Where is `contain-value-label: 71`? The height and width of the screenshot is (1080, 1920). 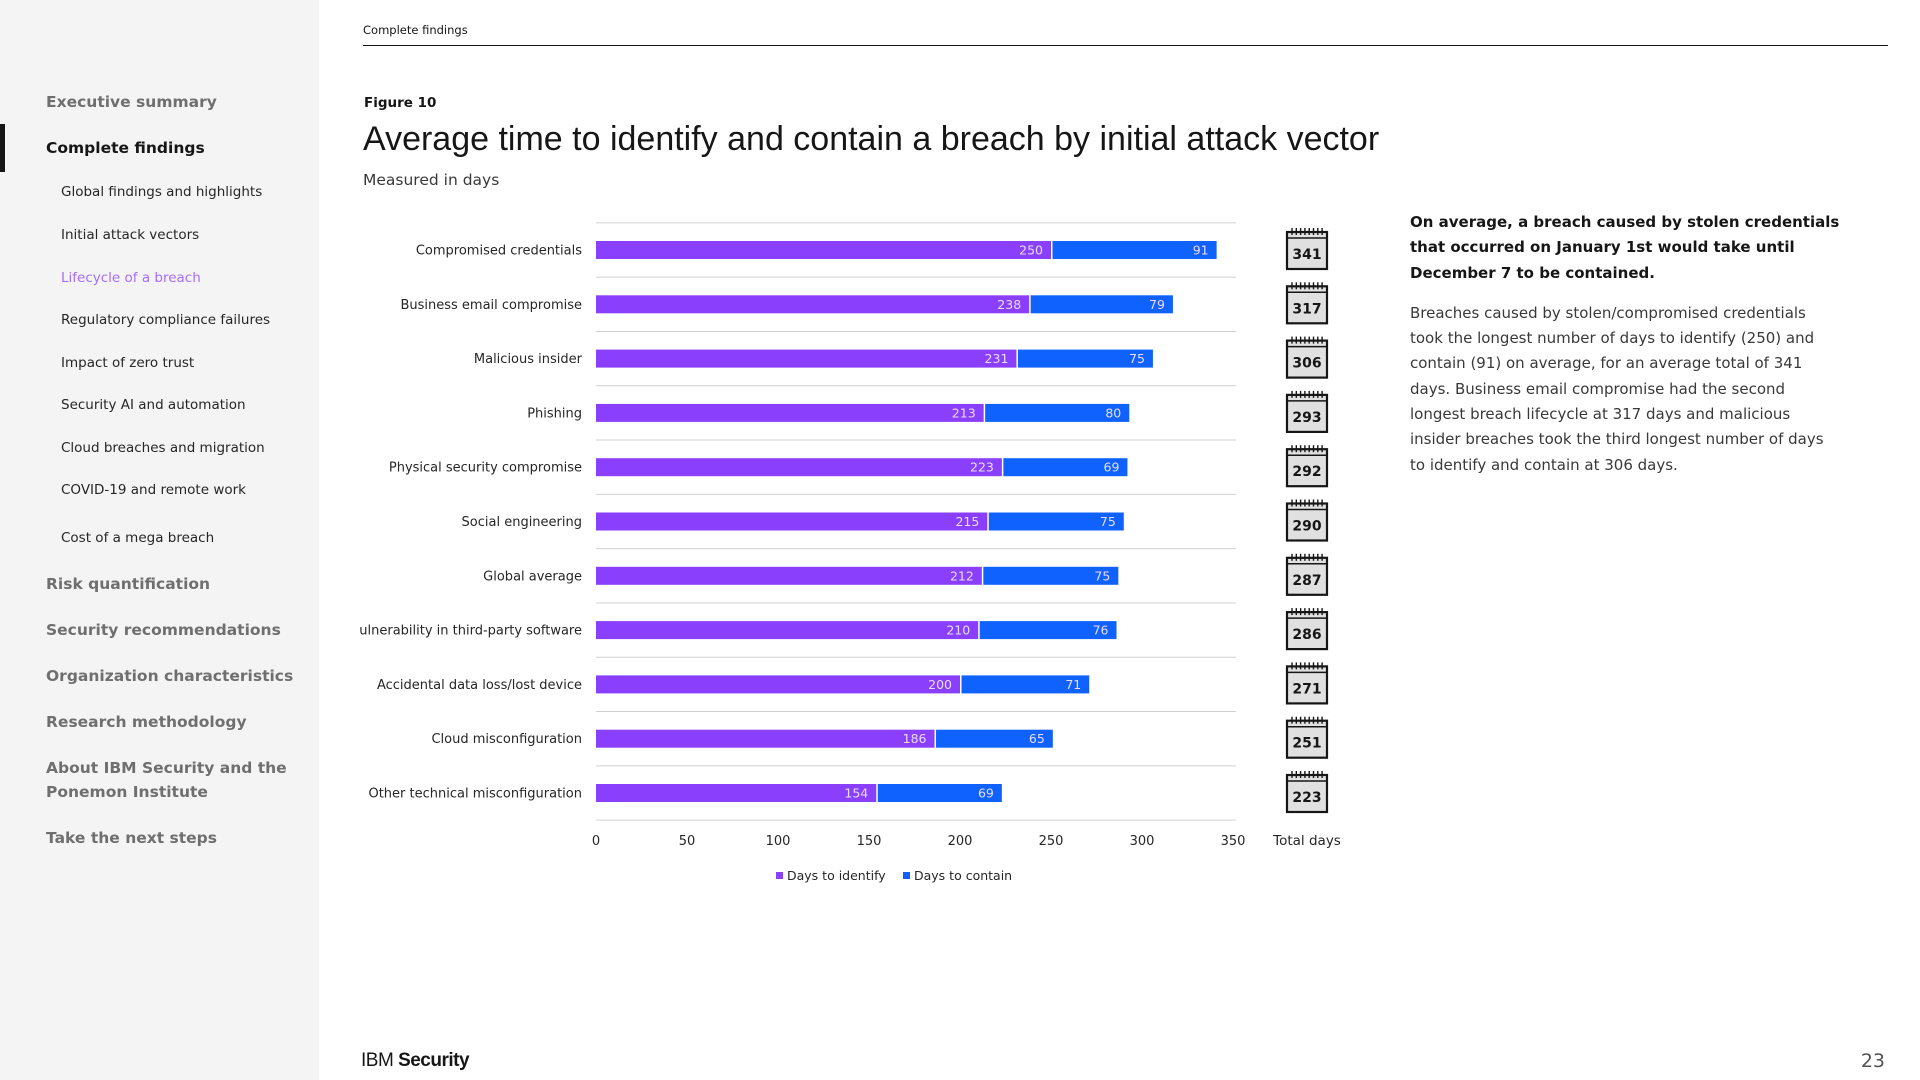 contain-value-label: 71 is located at coordinates (1073, 684).